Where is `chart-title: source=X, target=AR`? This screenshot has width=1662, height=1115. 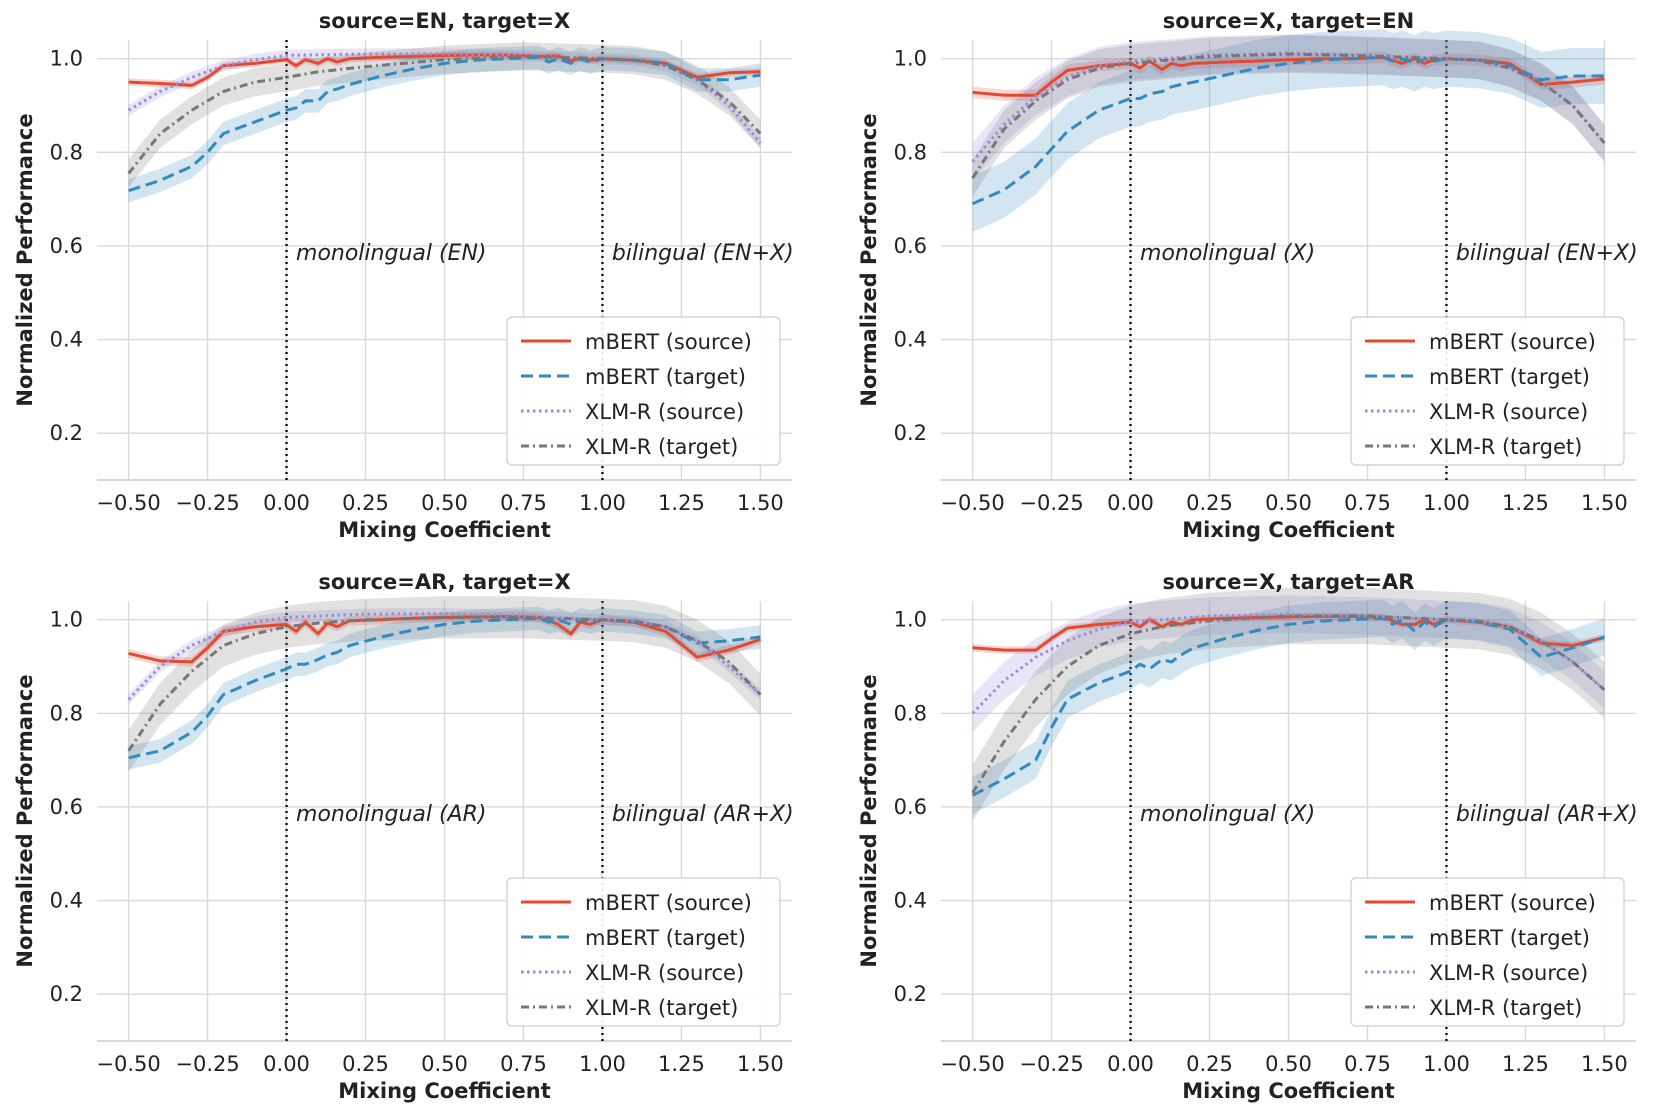 chart-title: source=X, target=AR is located at coordinates (1289, 582).